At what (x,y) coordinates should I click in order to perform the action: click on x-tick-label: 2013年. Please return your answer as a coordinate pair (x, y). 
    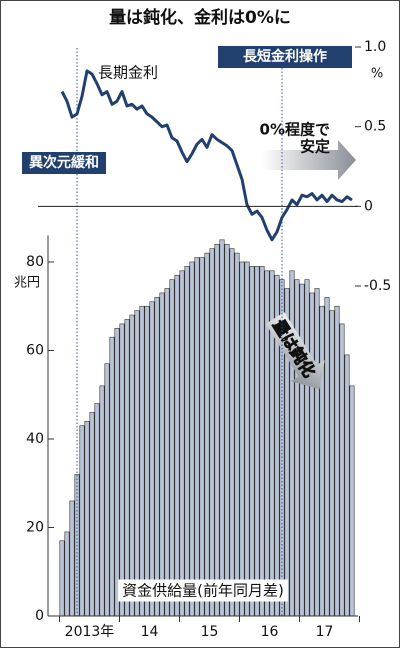
    Looking at the image, I should click on (90, 632).